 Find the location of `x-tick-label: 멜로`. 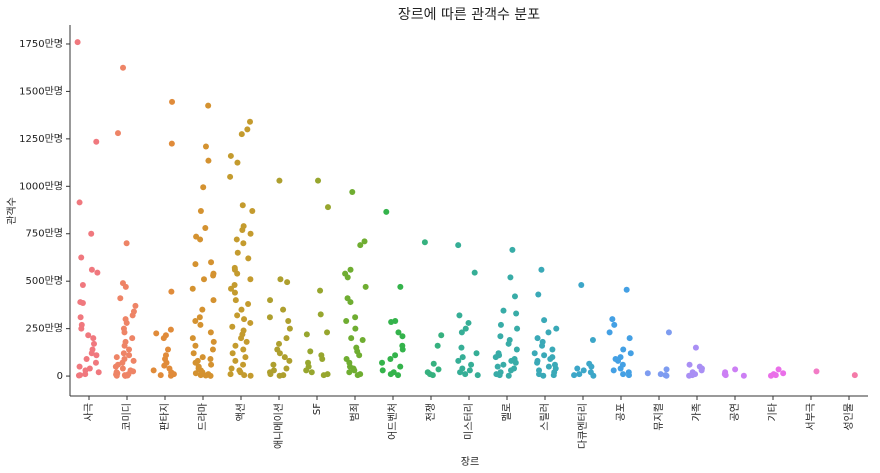

x-tick-label: 멜로 is located at coordinates (507, 412).